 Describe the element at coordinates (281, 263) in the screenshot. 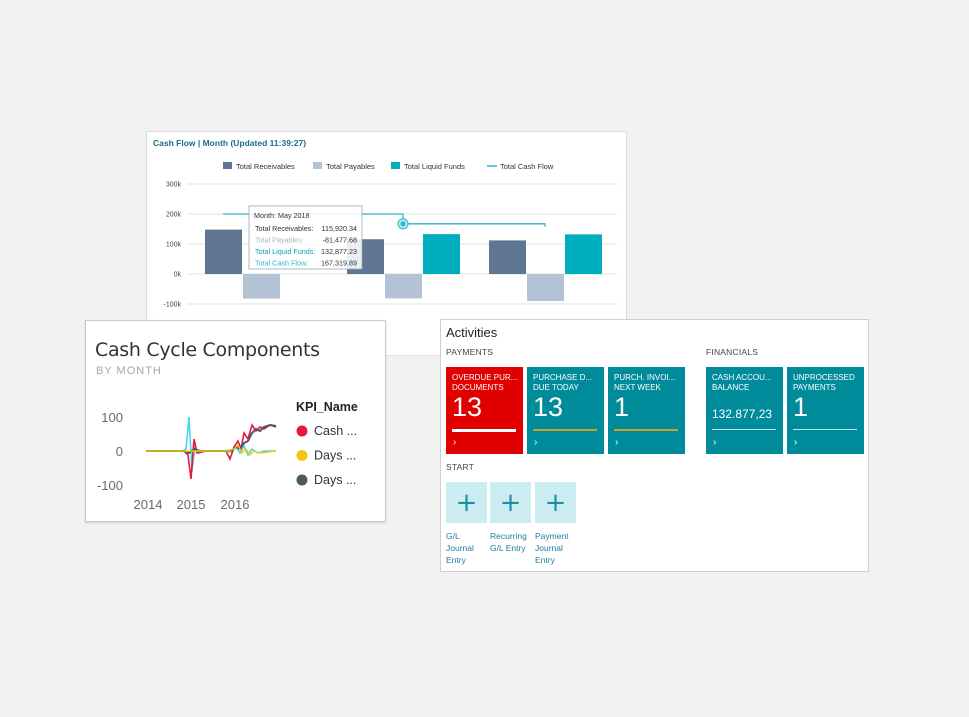

I see `tooltip-row-label: Total Cash Flow:` at that location.